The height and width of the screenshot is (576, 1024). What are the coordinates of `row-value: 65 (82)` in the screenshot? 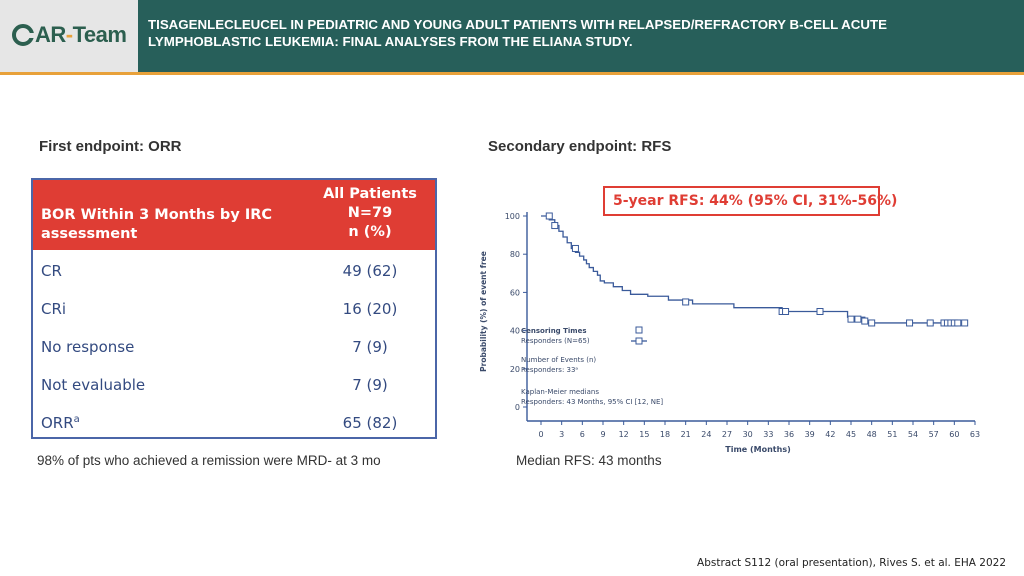 It's located at (370, 423).